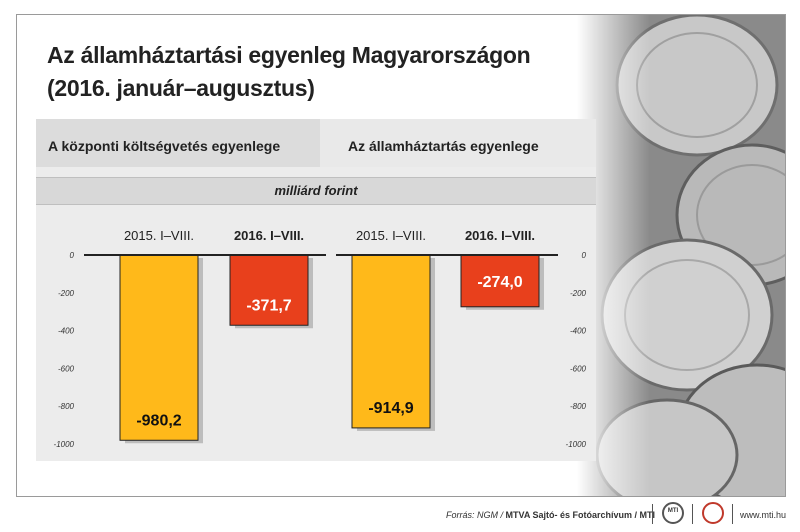  What do you see at coordinates (578, 368) in the screenshot?
I see `y-tick-label-right: -600` at bounding box center [578, 368].